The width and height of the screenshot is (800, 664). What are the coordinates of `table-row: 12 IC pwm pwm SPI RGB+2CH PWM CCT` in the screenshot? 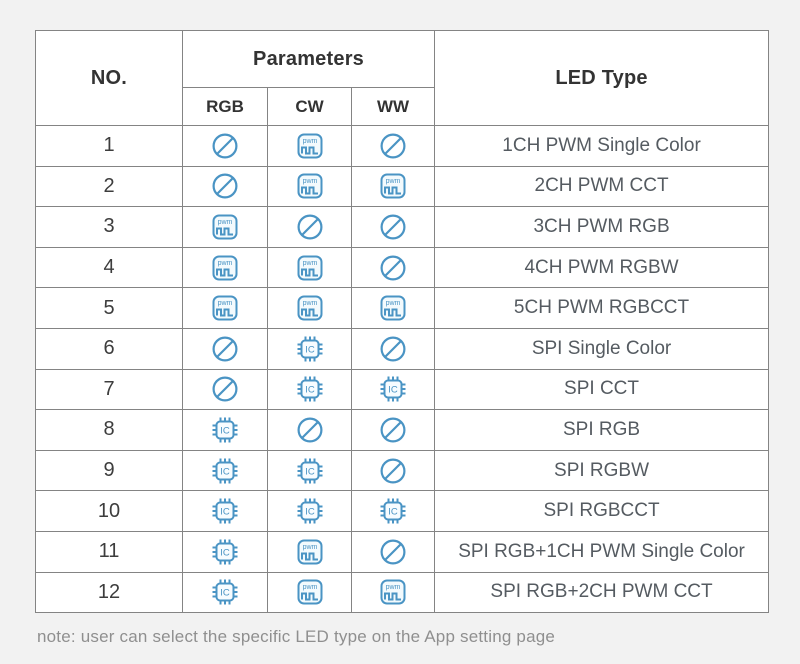 It's located at (402, 592).